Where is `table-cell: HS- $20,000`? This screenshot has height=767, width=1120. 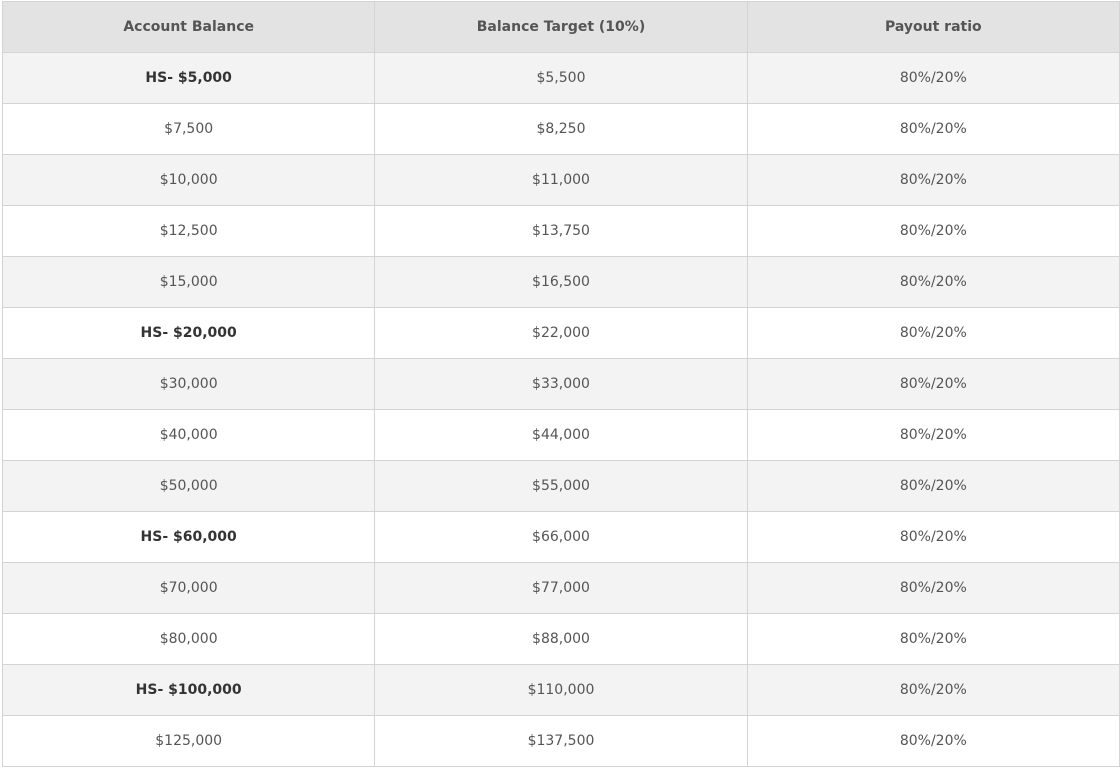
table-cell: HS- $20,000 is located at coordinates (188, 333).